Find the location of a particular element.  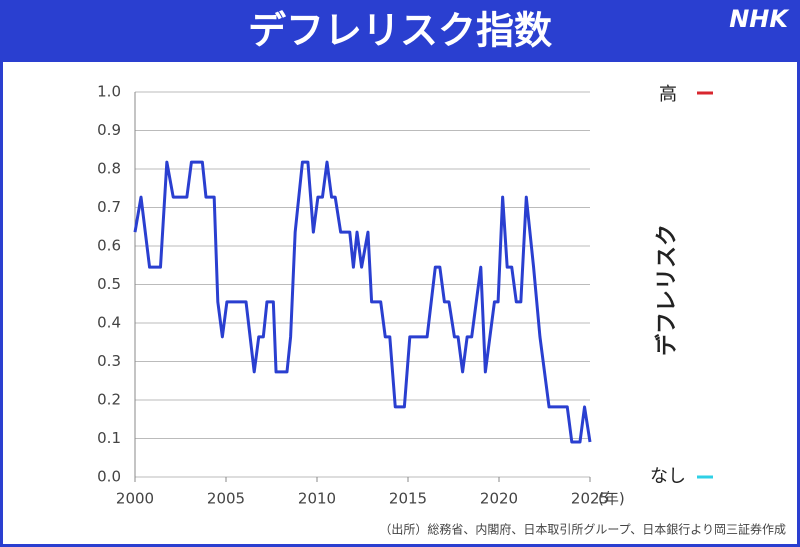

x-tick-label: 2000 is located at coordinates (135, 499).